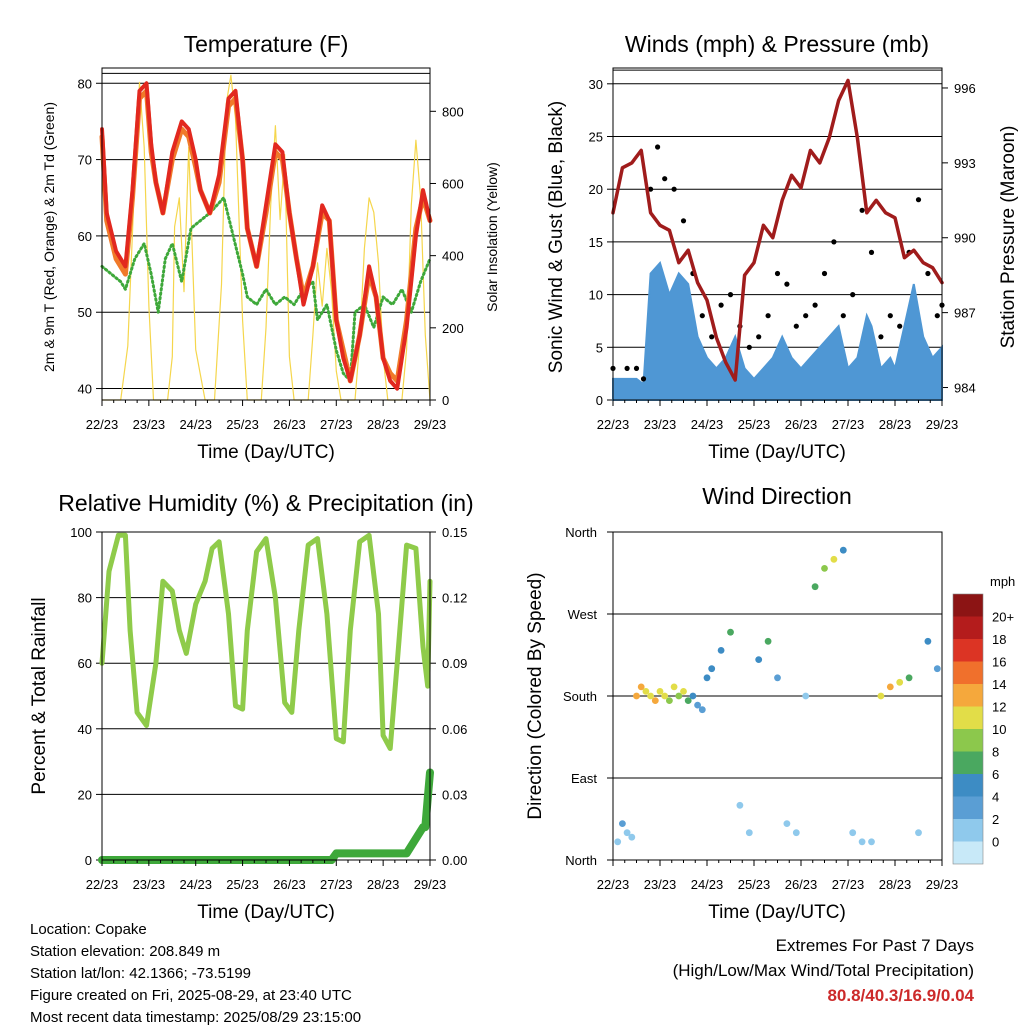 The width and height of the screenshot is (1024, 1029). What do you see at coordinates (266, 912) in the screenshot?
I see `rh-xlabel: Time (Day/UTC)` at bounding box center [266, 912].